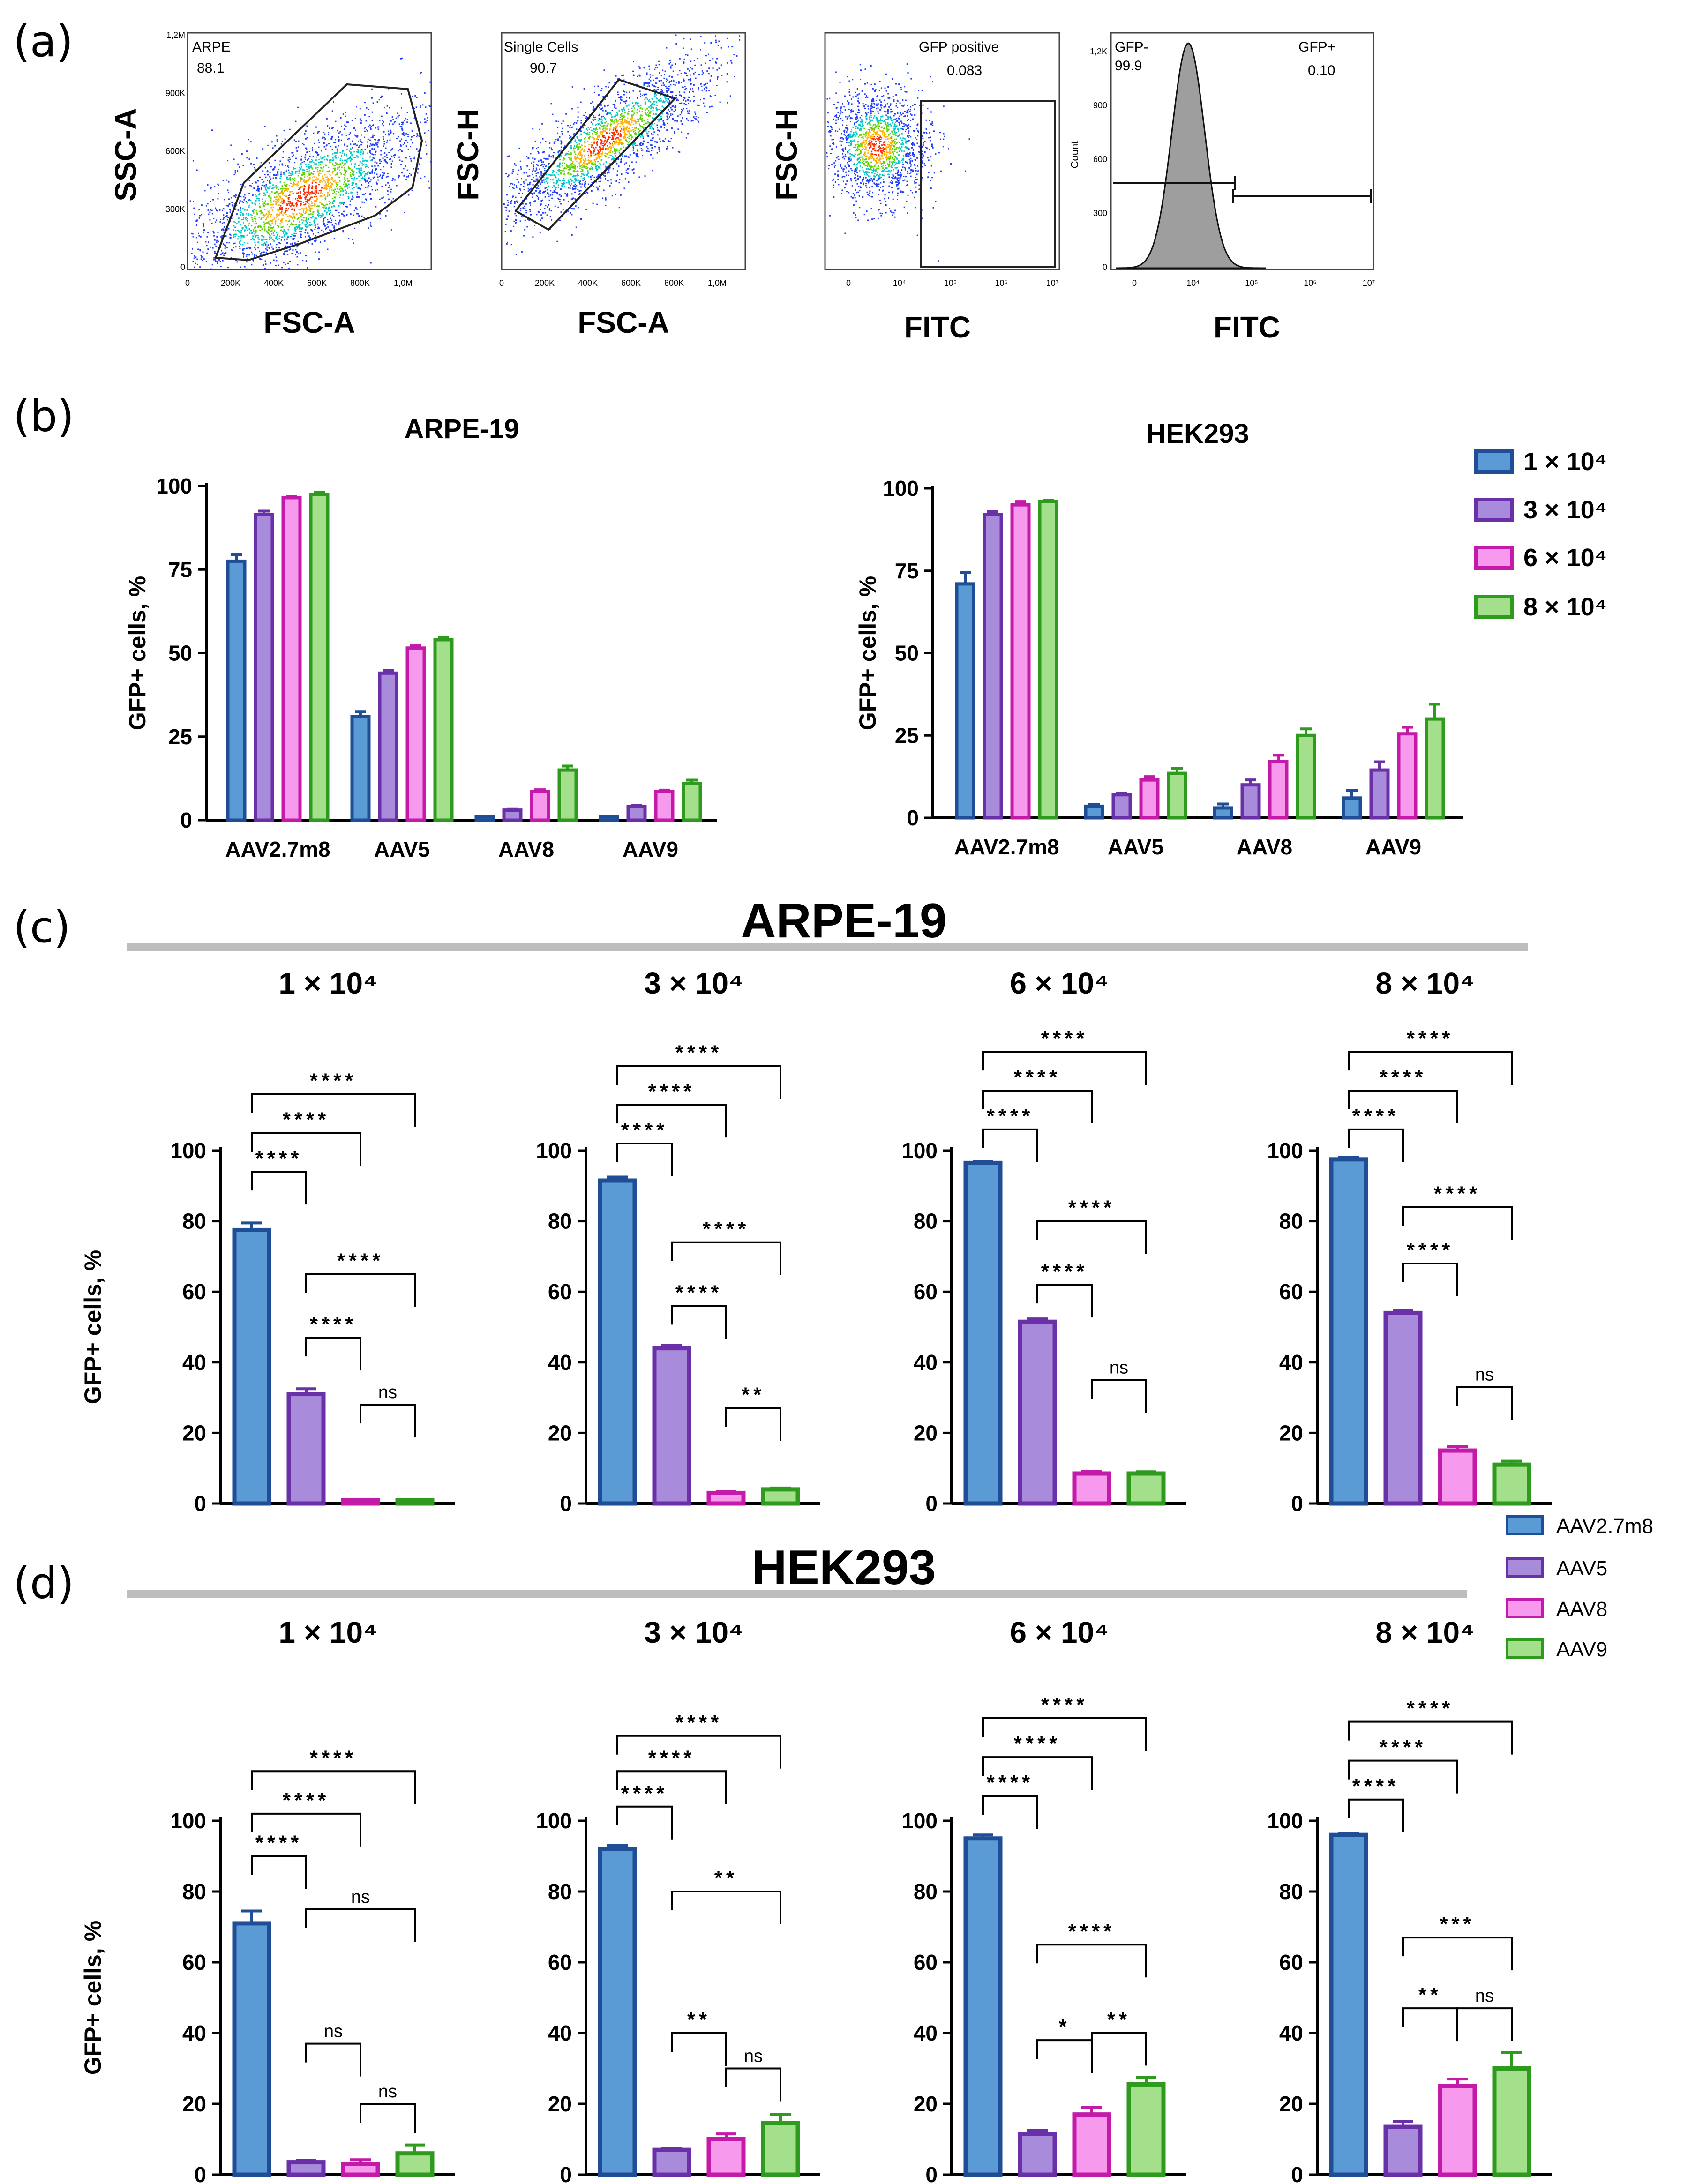  What do you see at coordinates (848, 283) in the screenshot?
I see `flow3-xtick-0: 0` at bounding box center [848, 283].